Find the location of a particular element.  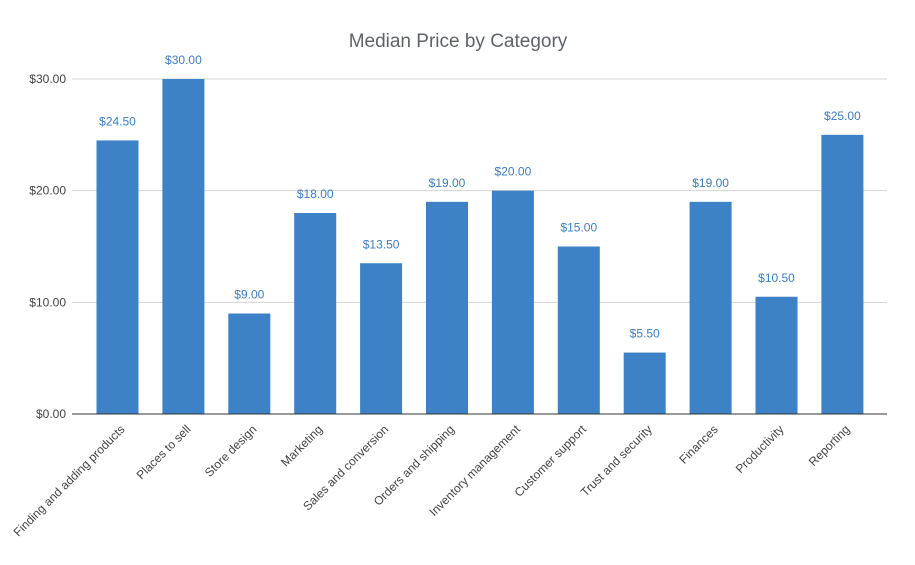

data-label: $10.50 is located at coordinates (776, 278).